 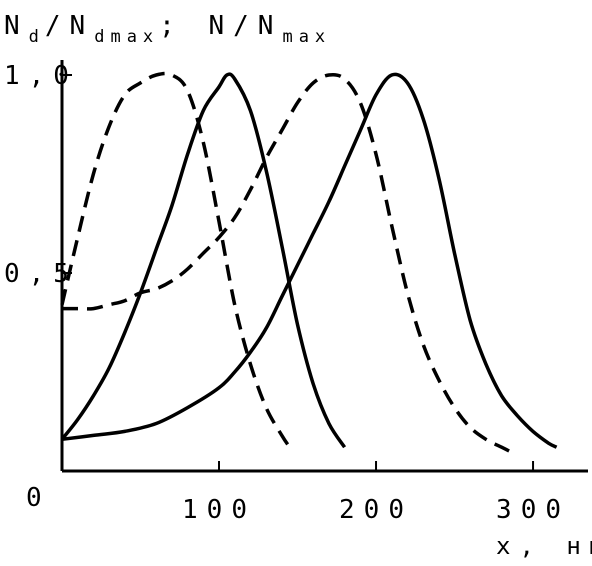 I want to click on y-tick-label-1: 1,0, so click(x=41, y=76).